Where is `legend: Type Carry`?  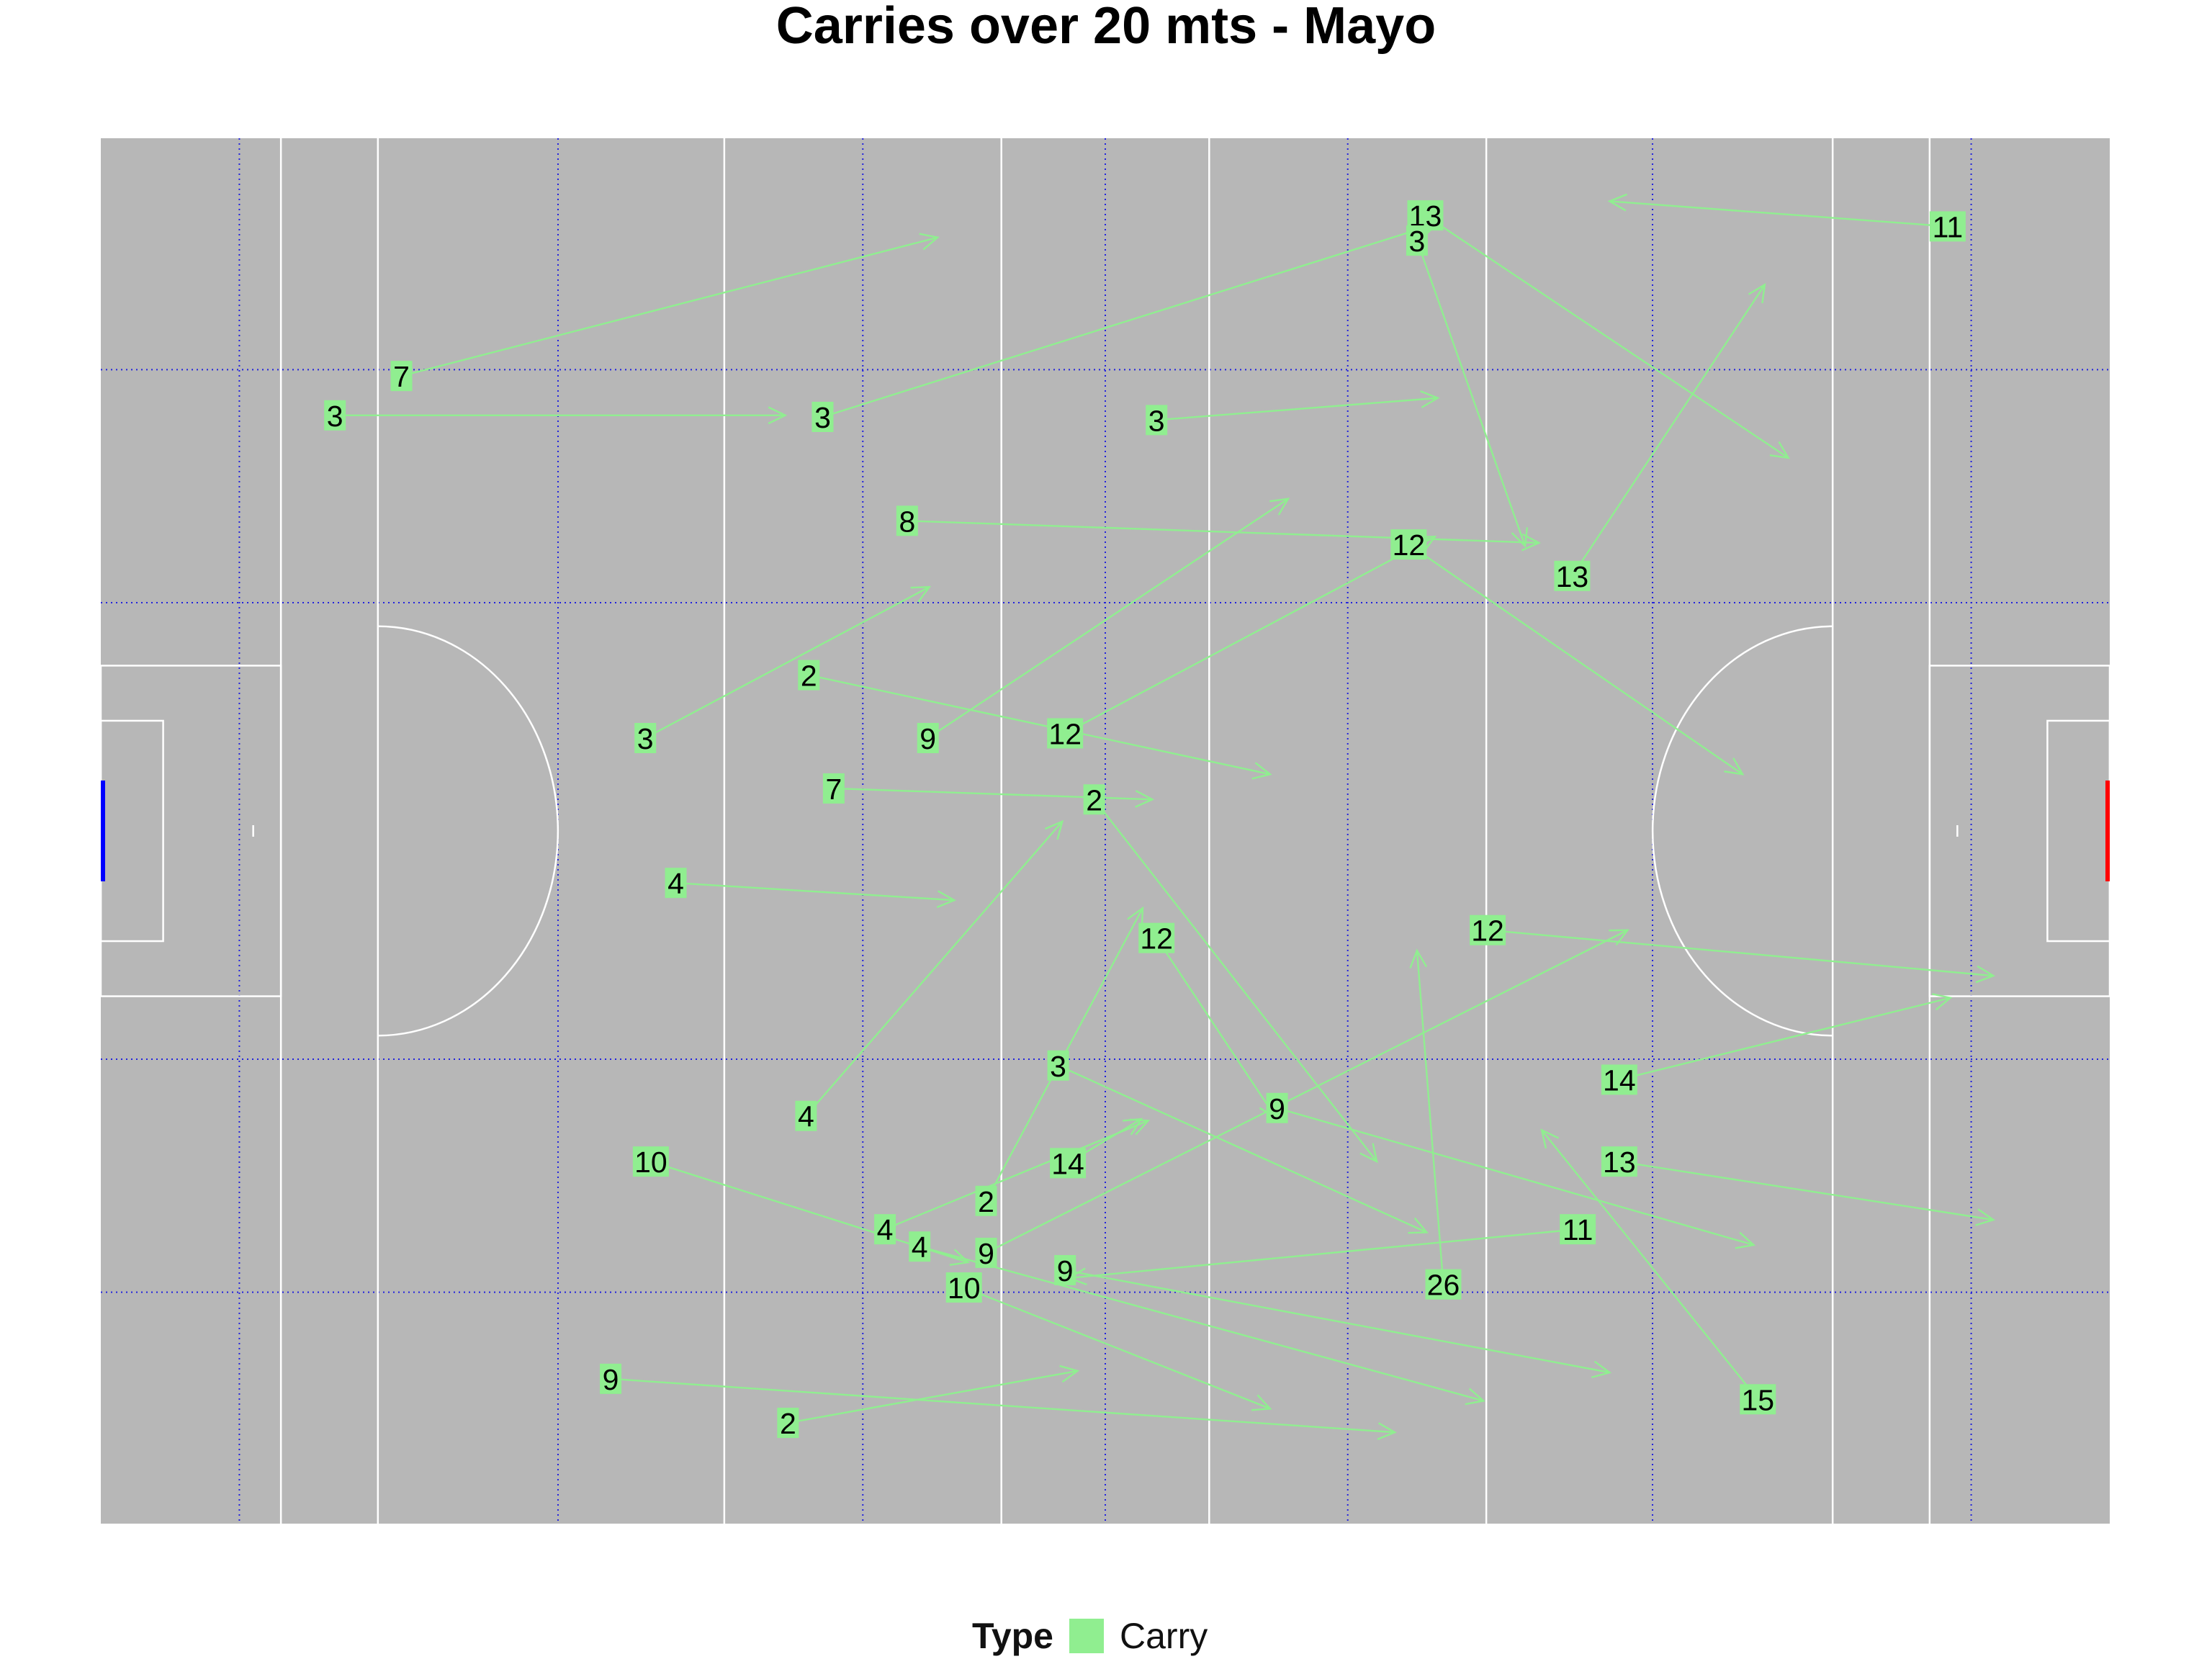
legend: Type Carry is located at coordinates (1090, 1636).